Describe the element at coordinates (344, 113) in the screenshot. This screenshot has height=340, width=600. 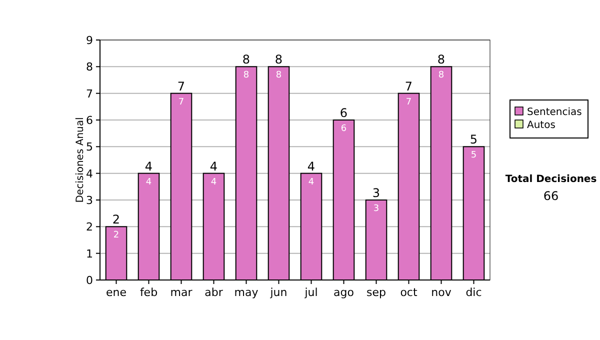
I see `total-label: 6` at that location.